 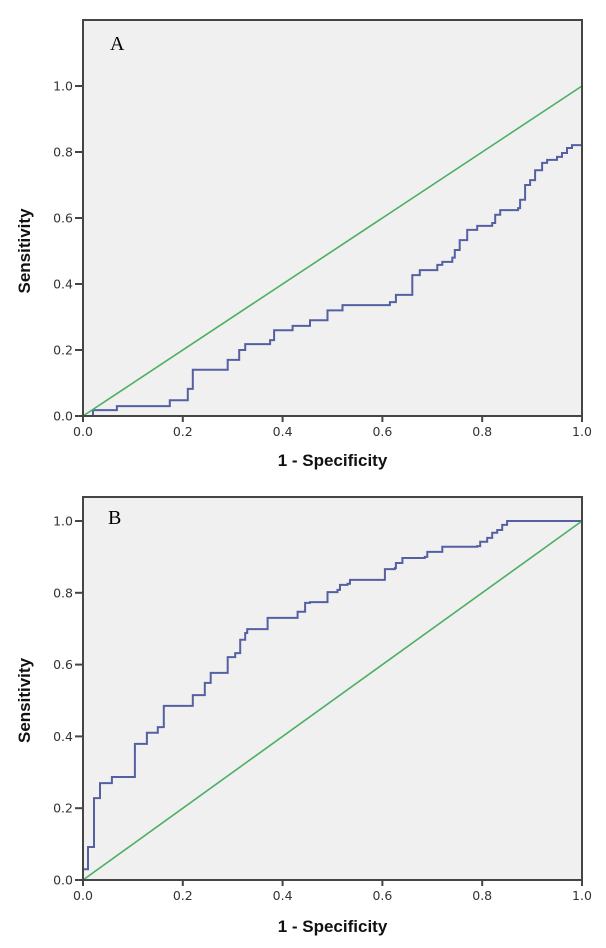 What do you see at coordinates (117, 44) in the screenshot?
I see `panel-label-a: A` at bounding box center [117, 44].